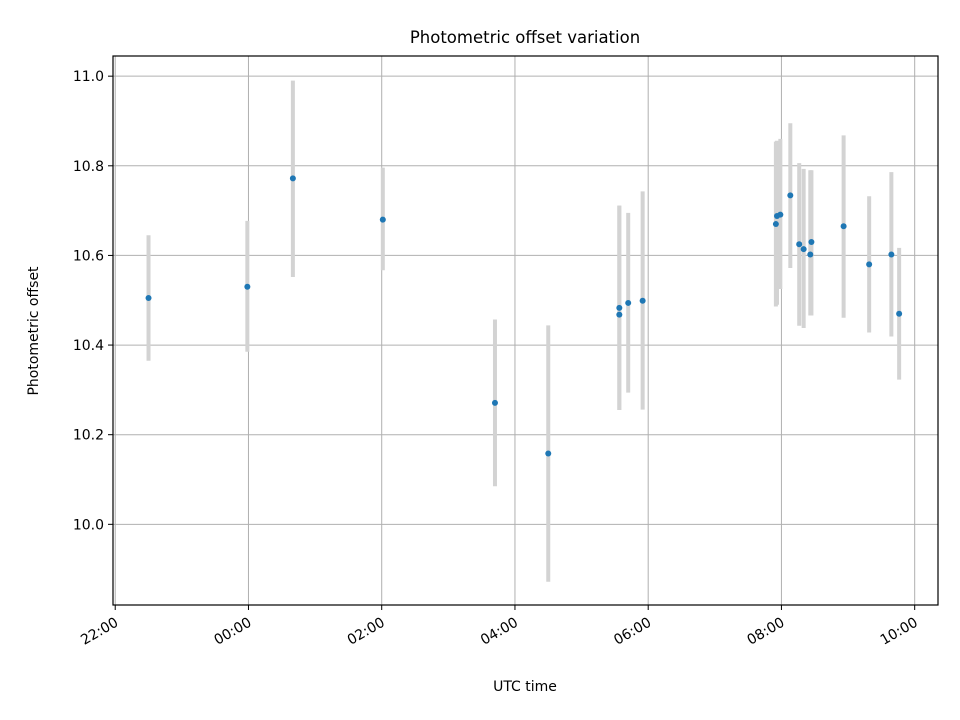 This screenshot has height=720, width=960. What do you see at coordinates (525, 37) in the screenshot?
I see `chart-title: Photometric offset variation` at bounding box center [525, 37].